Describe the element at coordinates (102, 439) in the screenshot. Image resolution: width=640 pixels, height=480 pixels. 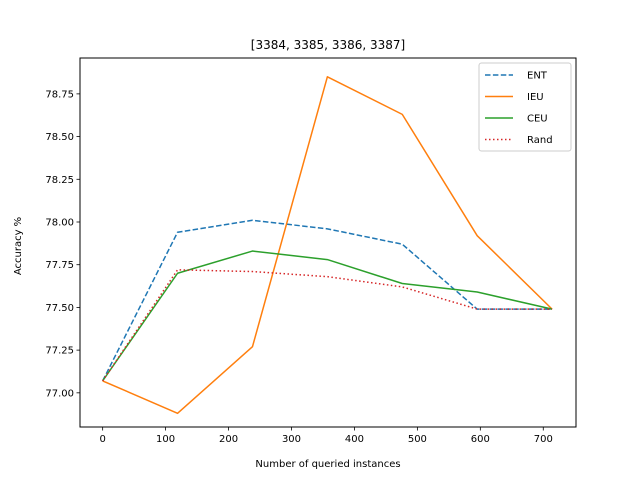
I see `x-tick-label: 0` at that location.